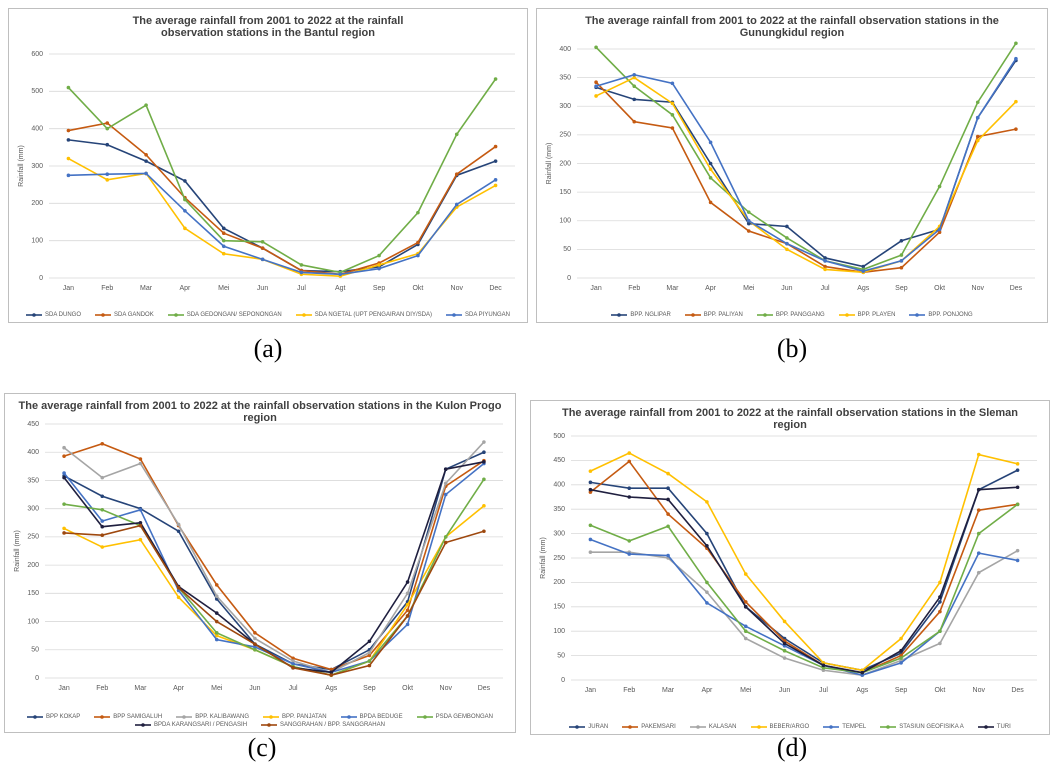 This screenshot has height=767, width=1054. I want to click on legend-item: BPP SAMIGALUH, so click(128, 717).